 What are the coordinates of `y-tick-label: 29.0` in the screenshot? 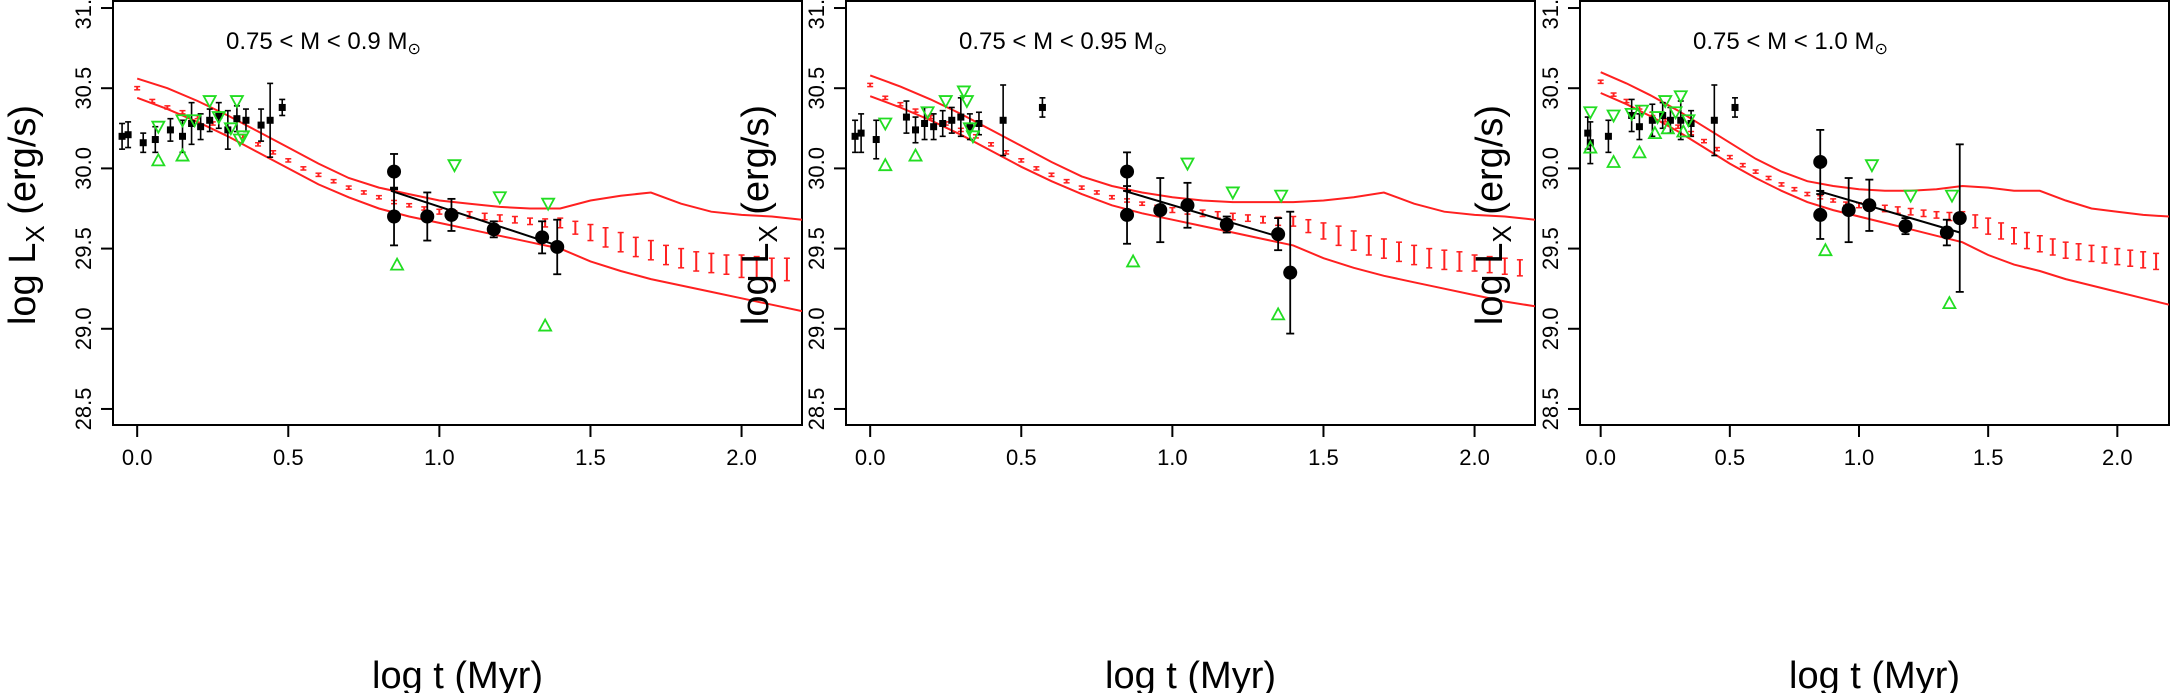 It's located at (1550, 328).